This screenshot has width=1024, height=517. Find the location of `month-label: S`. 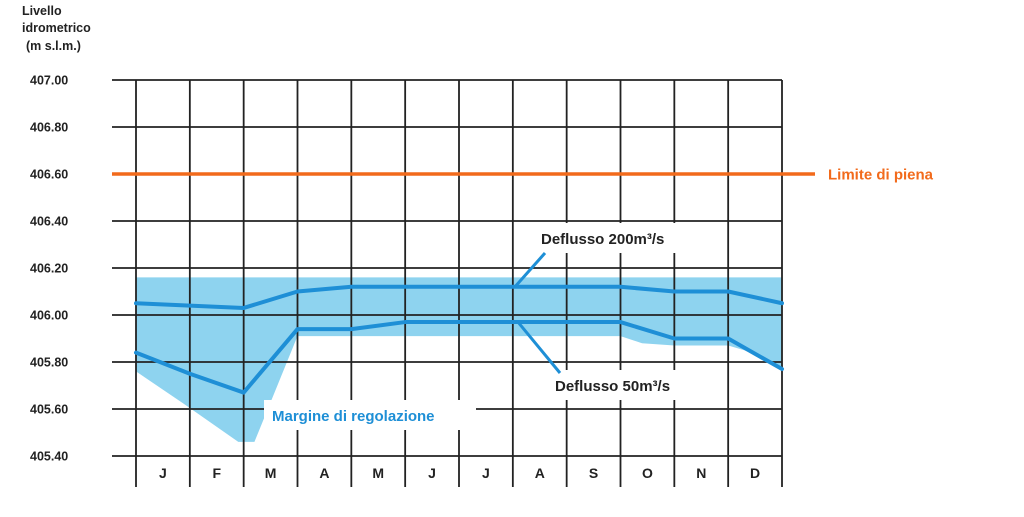

month-label: S is located at coordinates (593, 473).